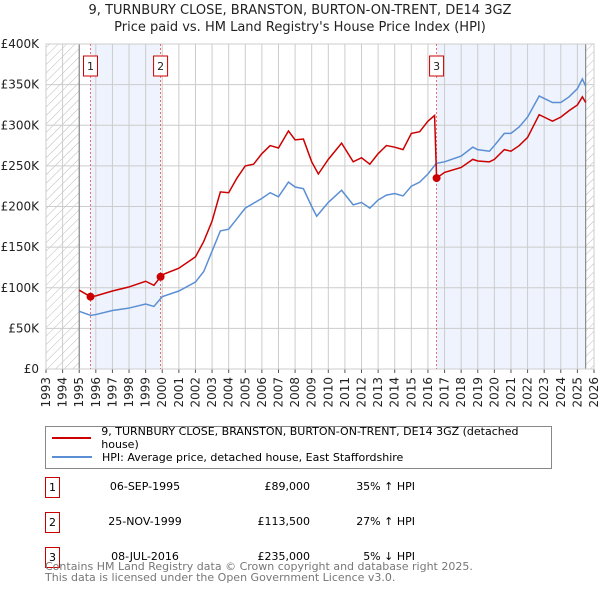 The width and height of the screenshot is (600, 590). I want to click on x-tick-label: 2013, so click(378, 392).